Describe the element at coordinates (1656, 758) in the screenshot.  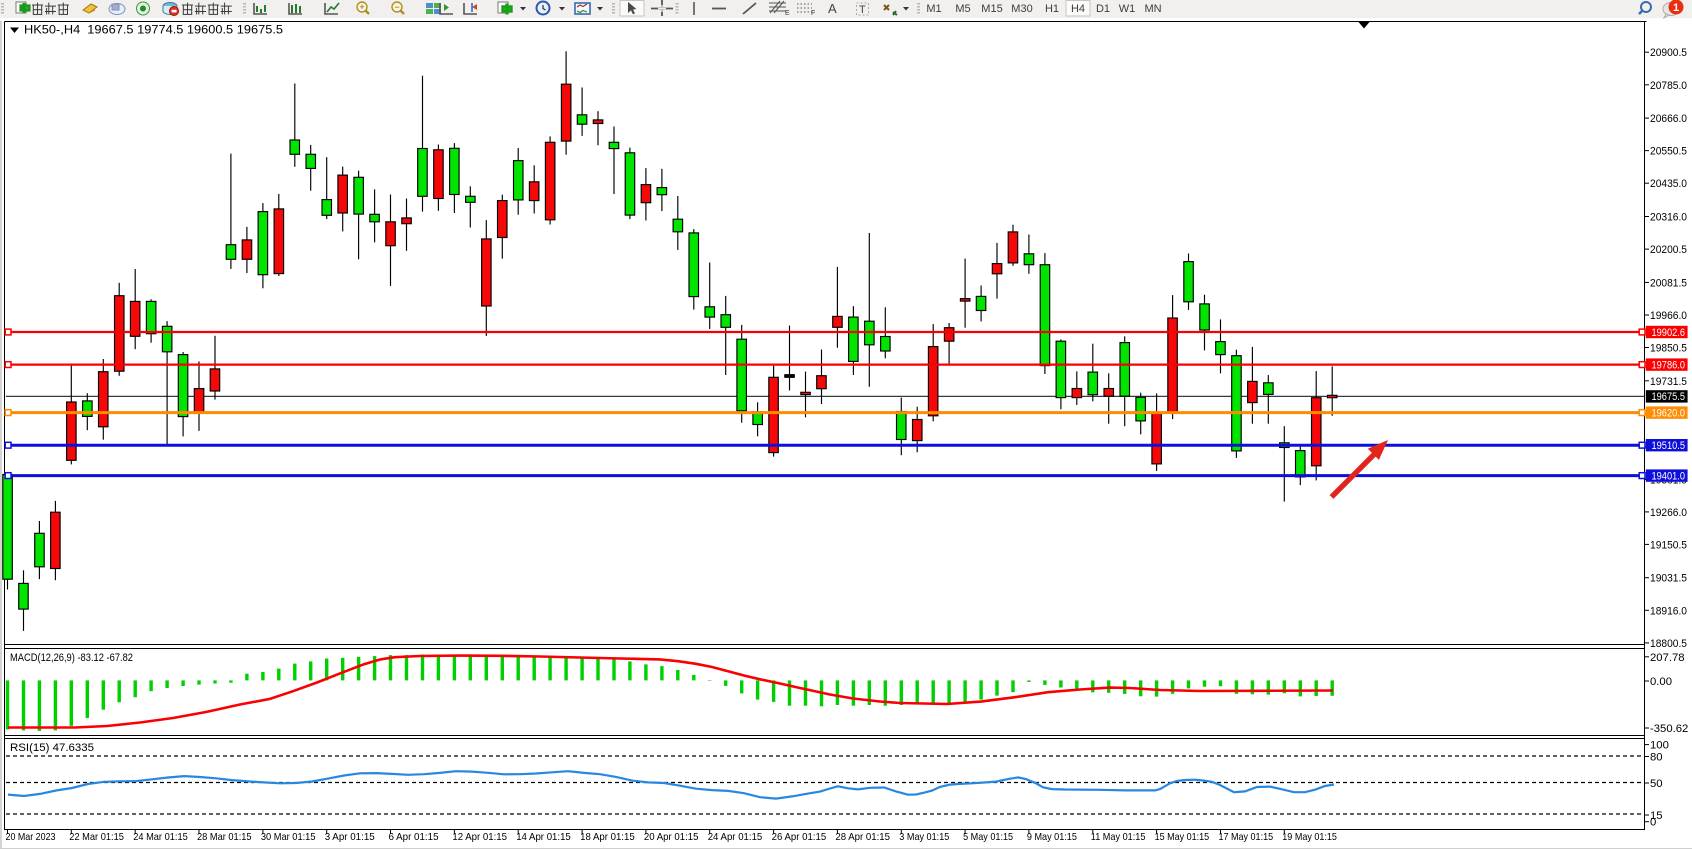
I see `svg-text: 80` at that location.